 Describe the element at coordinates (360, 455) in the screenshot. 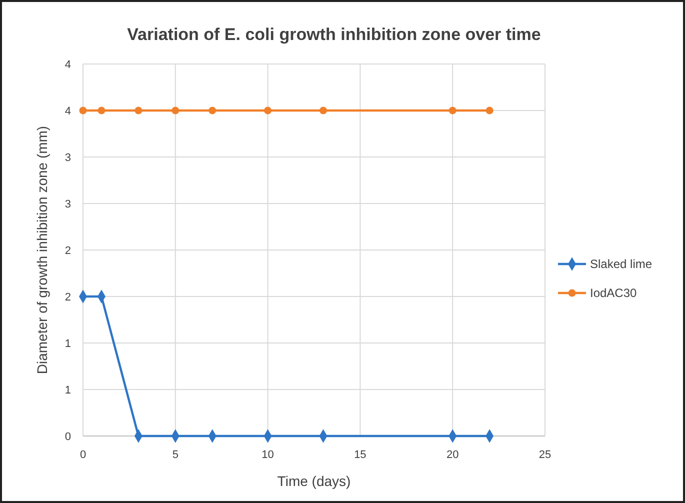

I see `x-tick-label: 15` at that location.